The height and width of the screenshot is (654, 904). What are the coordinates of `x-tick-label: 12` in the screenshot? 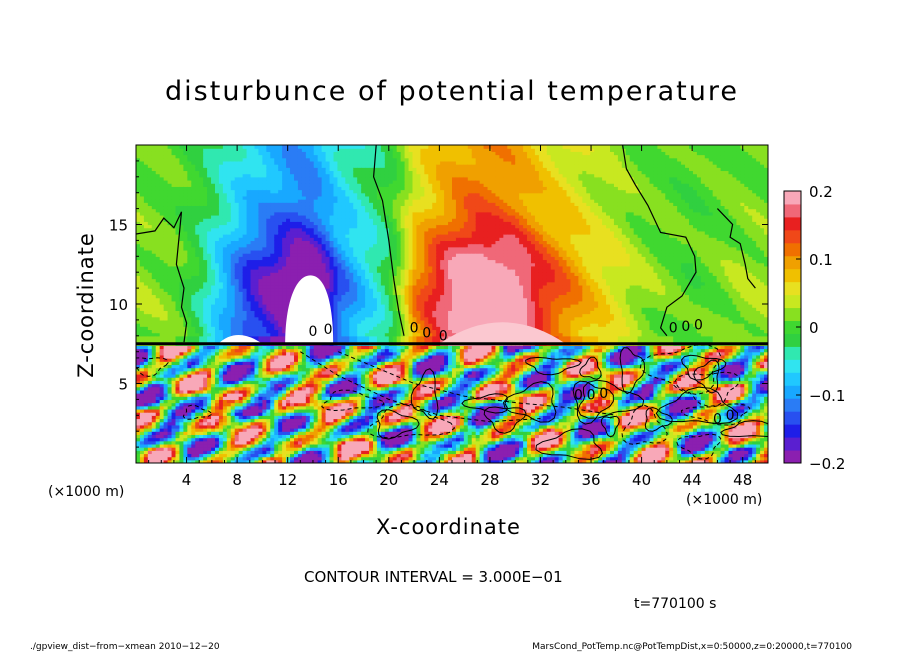 It's located at (287, 480).